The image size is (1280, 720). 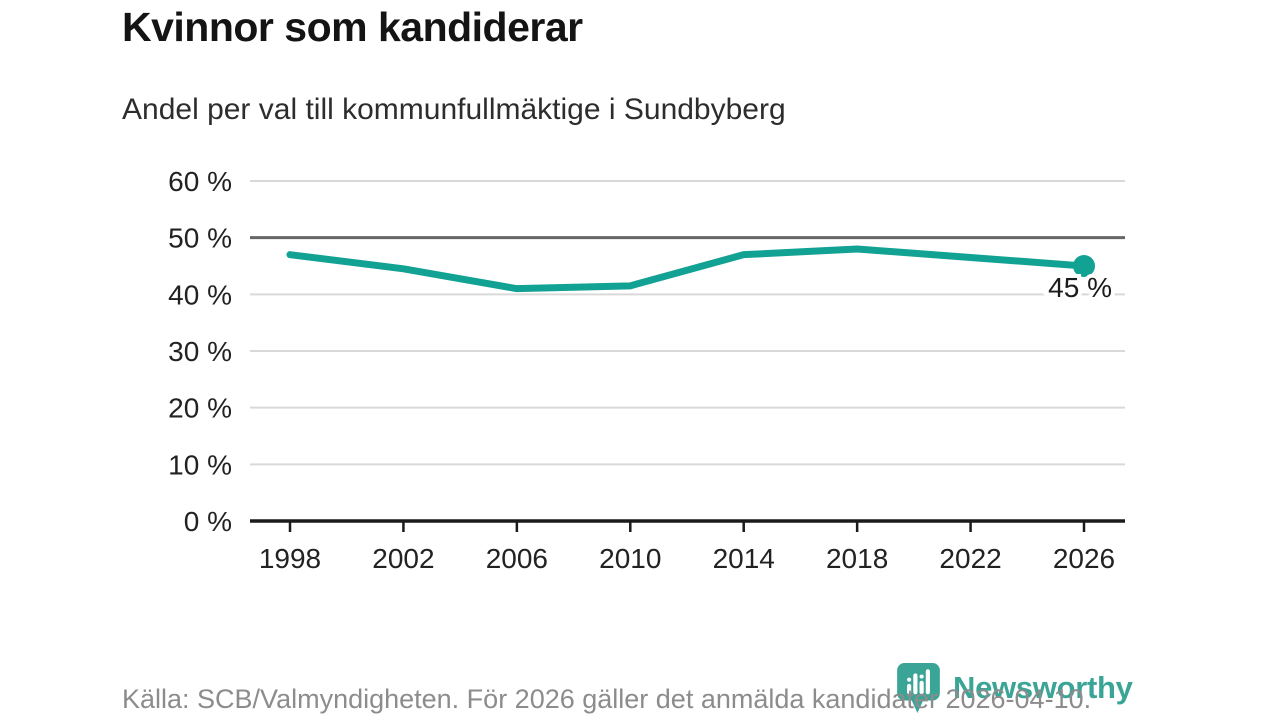 What do you see at coordinates (200, 464) in the screenshot?
I see `y-tick-label: 10 %` at bounding box center [200, 464].